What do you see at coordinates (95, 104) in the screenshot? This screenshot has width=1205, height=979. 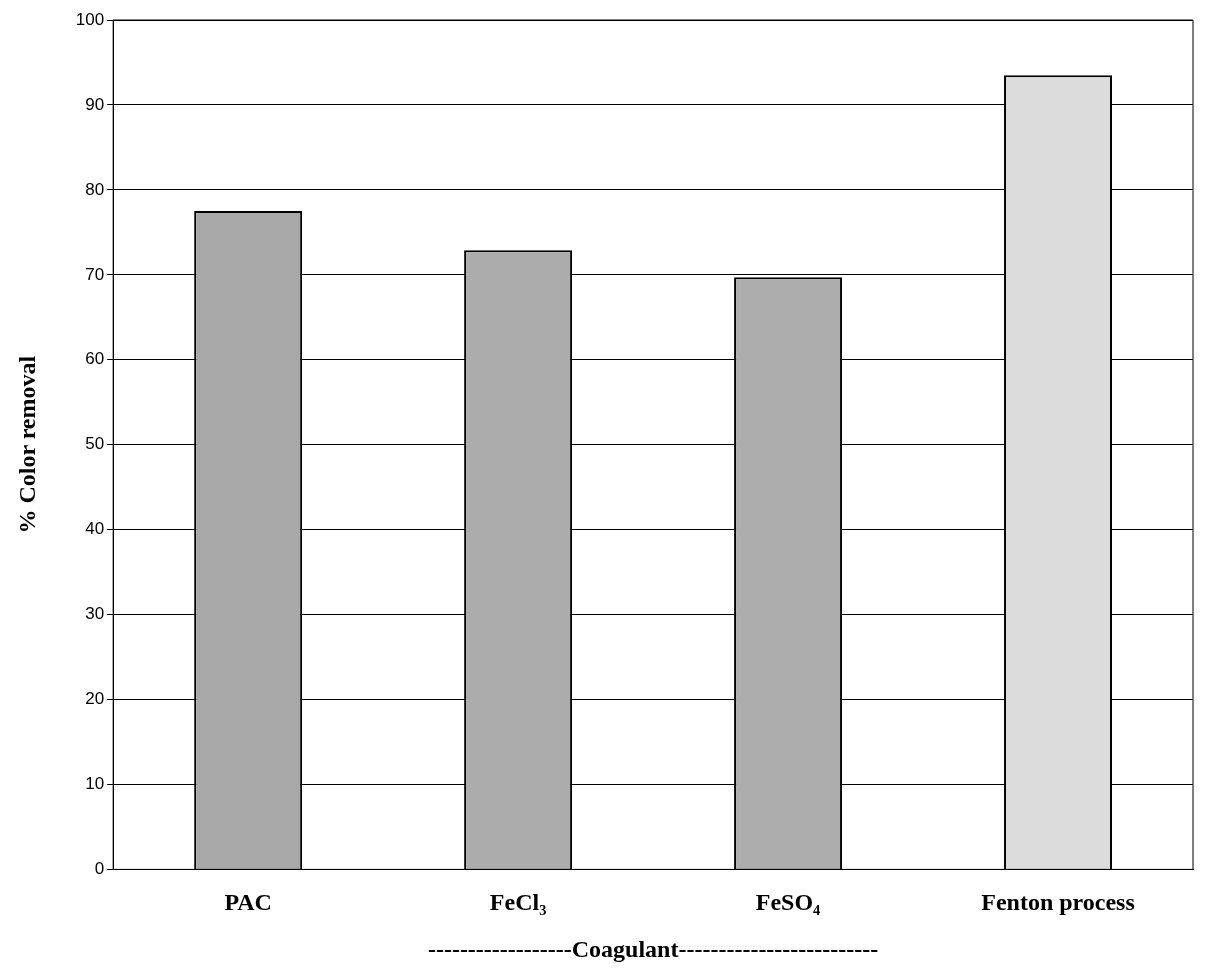 I see `y-tick-label: 90` at bounding box center [95, 104].